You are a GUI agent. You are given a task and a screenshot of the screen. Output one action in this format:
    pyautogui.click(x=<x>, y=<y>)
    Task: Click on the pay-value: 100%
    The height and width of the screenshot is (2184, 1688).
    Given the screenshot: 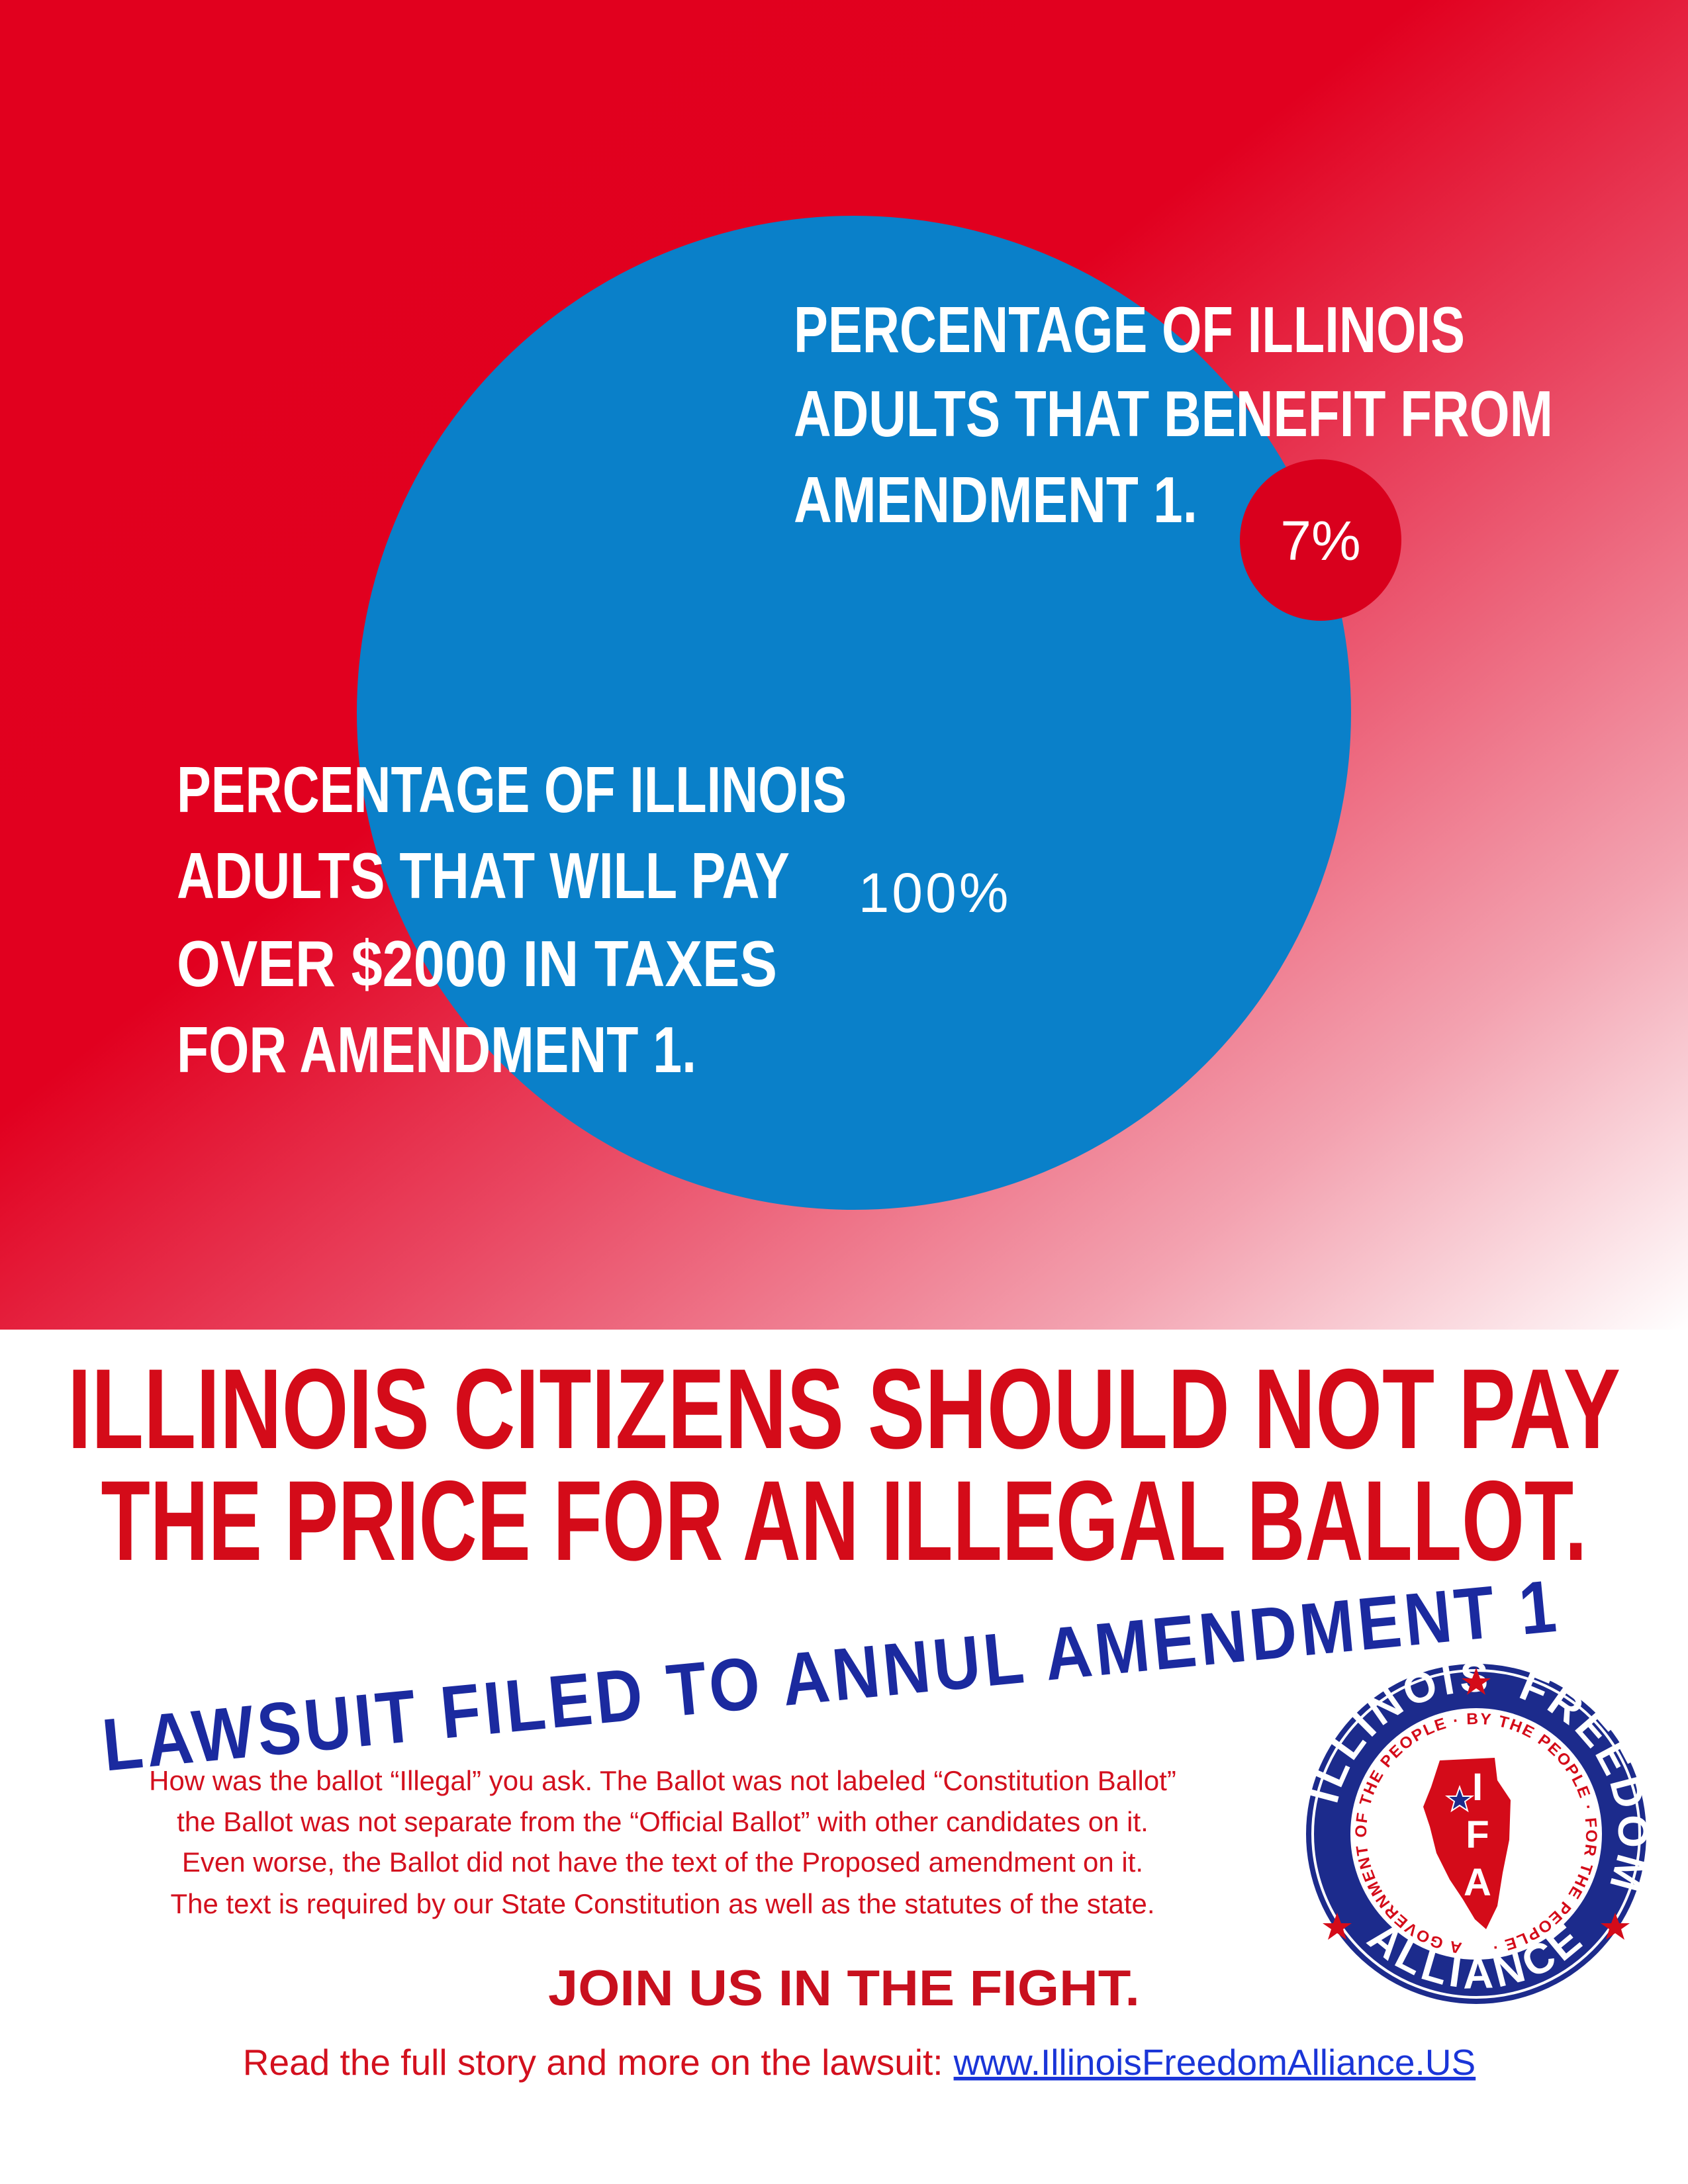 What is the action you would take?
    pyautogui.click(x=935, y=893)
    